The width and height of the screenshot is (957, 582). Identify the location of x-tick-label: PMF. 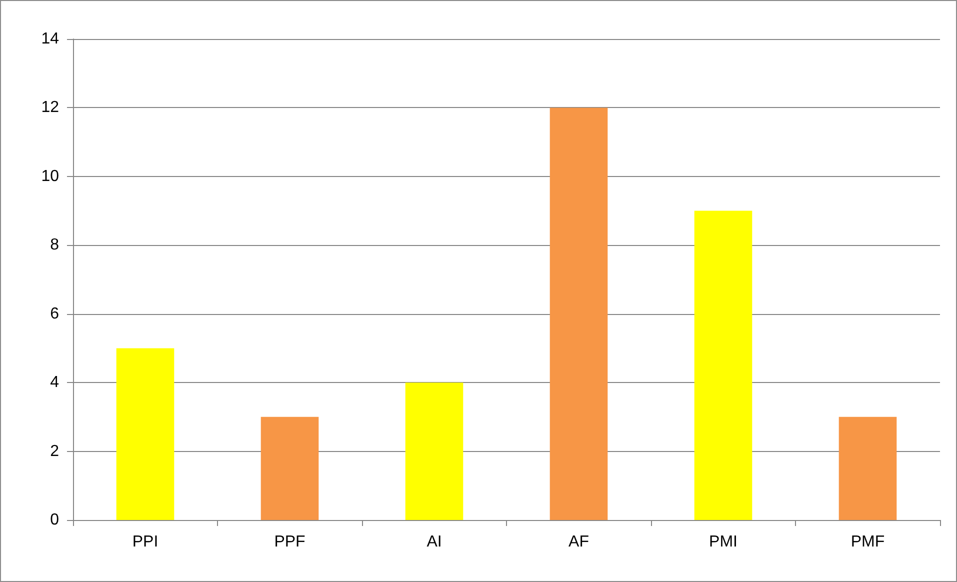
(867, 542).